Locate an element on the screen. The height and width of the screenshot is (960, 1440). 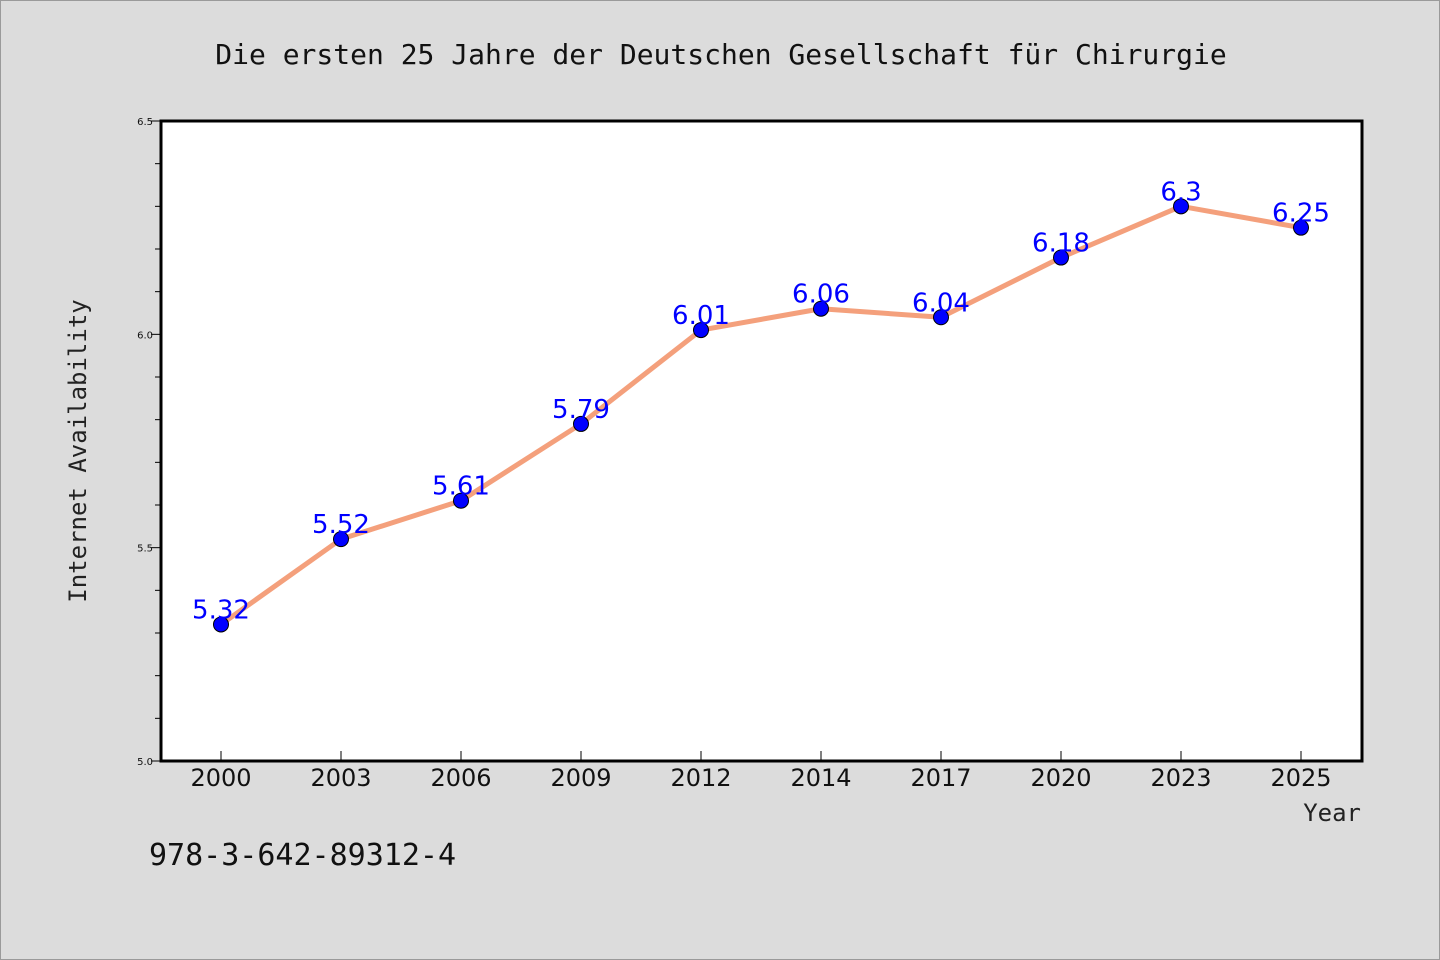
x-axis: 2000 2003 2006 2009 2012 2014 2017 2020 2023 2025 is located at coordinates (761, 771).